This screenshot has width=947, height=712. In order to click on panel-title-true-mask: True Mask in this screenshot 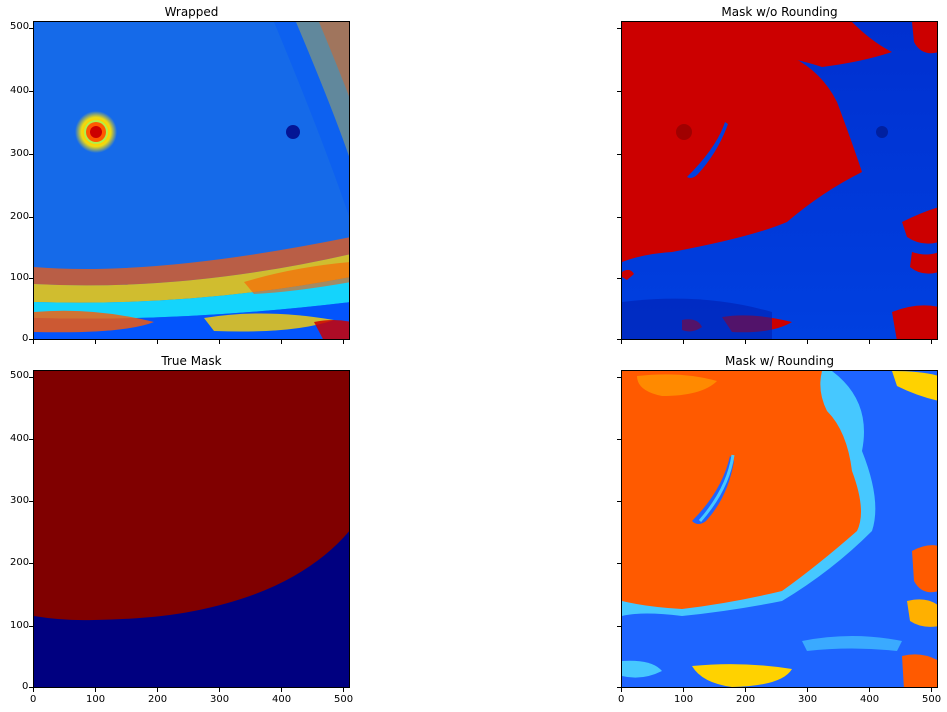, I will do `click(191, 361)`.